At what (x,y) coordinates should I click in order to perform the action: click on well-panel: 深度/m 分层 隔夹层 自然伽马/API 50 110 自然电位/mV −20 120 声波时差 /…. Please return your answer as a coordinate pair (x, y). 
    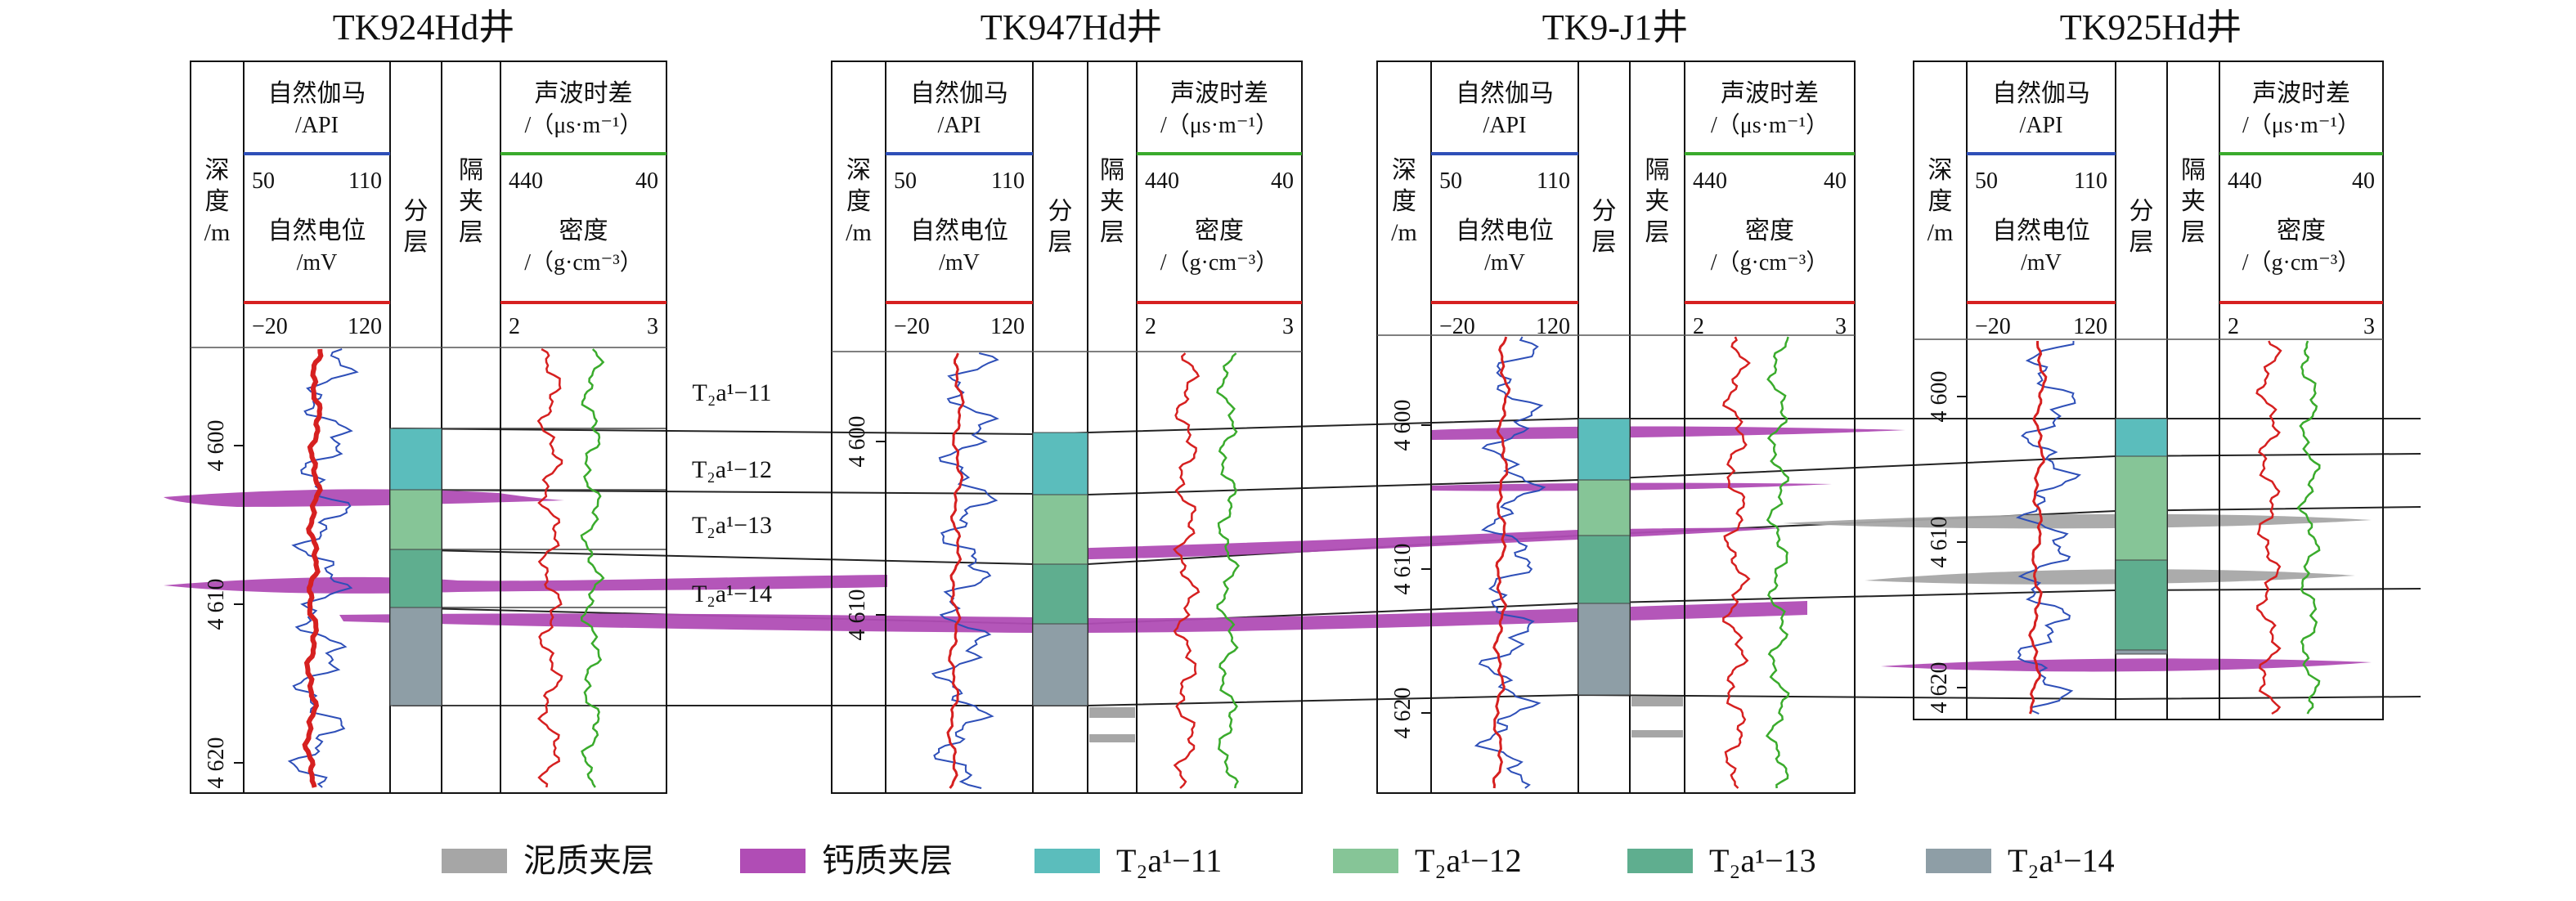
    Looking at the image, I should click on (2148, 390).